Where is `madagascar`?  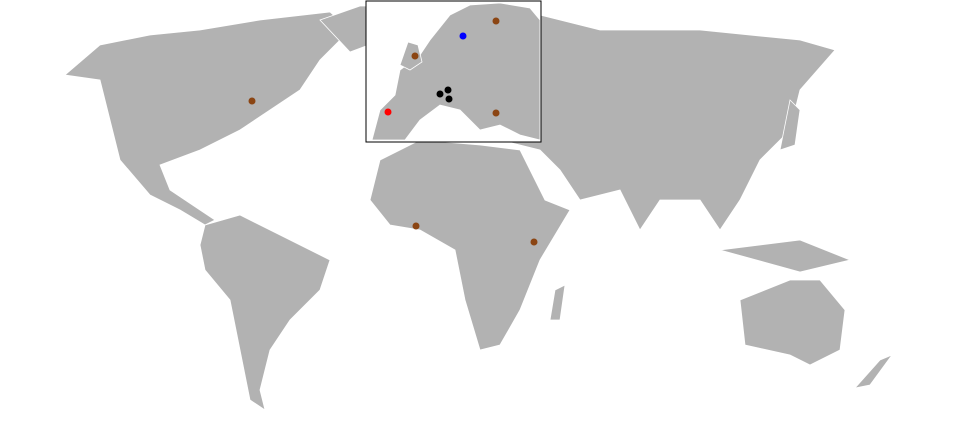
madagascar is located at coordinates (557, 302).